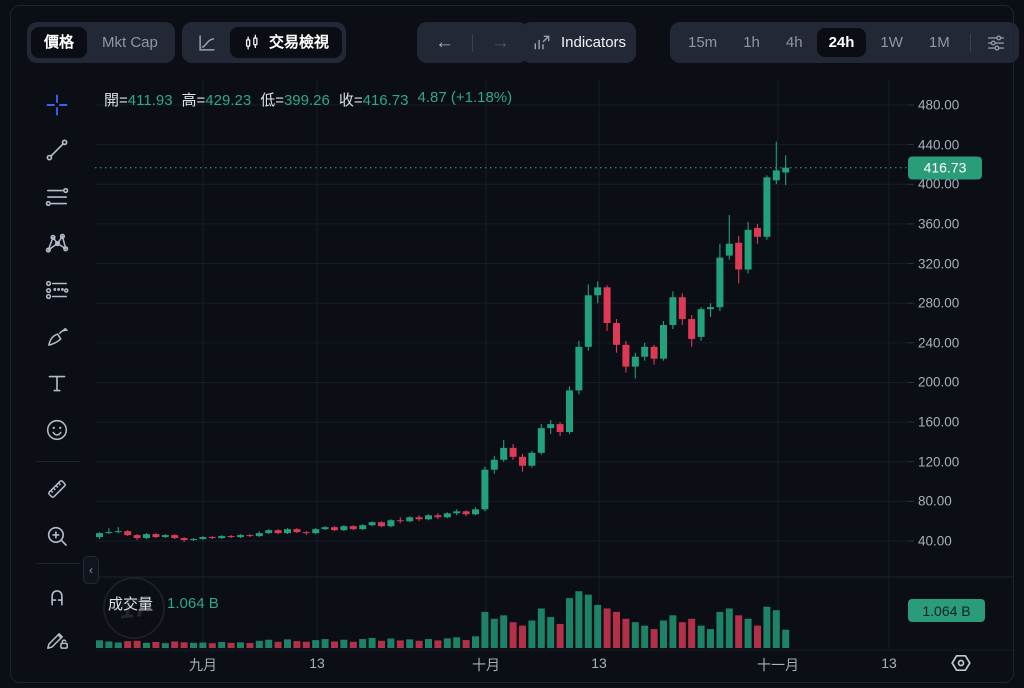 The width and height of the screenshot is (1024, 688). What do you see at coordinates (57, 197) in the screenshot?
I see `tool-fib-retracement` at bounding box center [57, 197].